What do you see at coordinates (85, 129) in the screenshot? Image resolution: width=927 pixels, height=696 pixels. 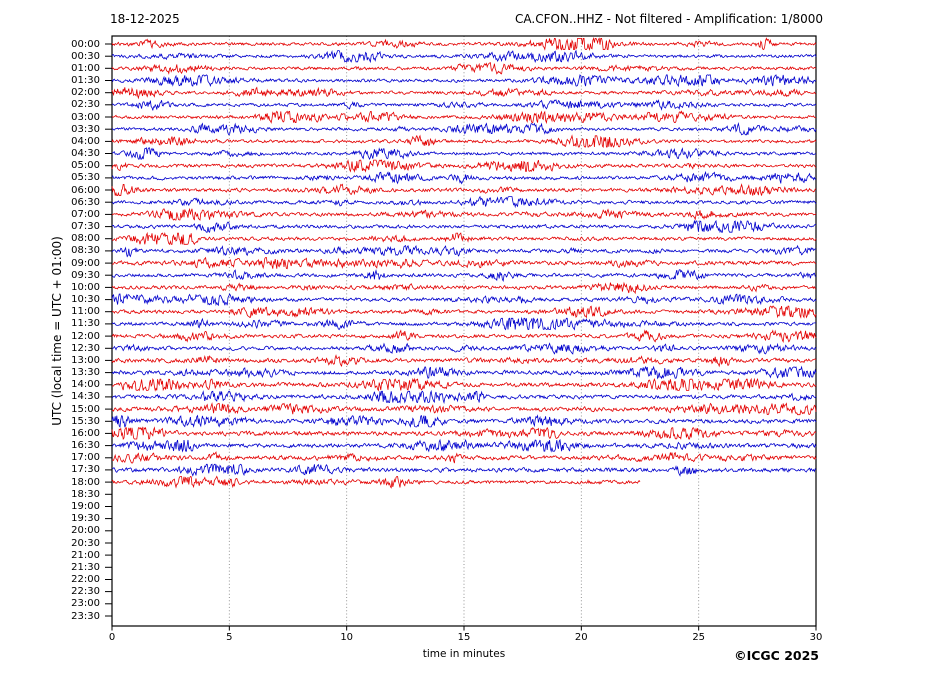 I see `y-tick-label-0330: 03:30` at bounding box center [85, 129].